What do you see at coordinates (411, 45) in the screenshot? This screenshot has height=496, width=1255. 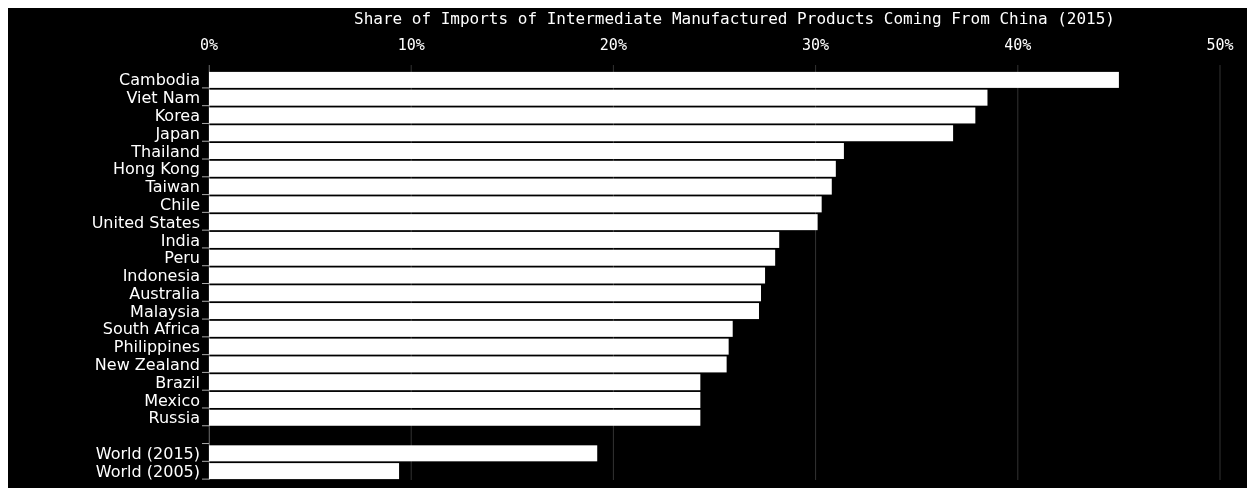 I see `x-tick-label: 10%` at bounding box center [411, 45].